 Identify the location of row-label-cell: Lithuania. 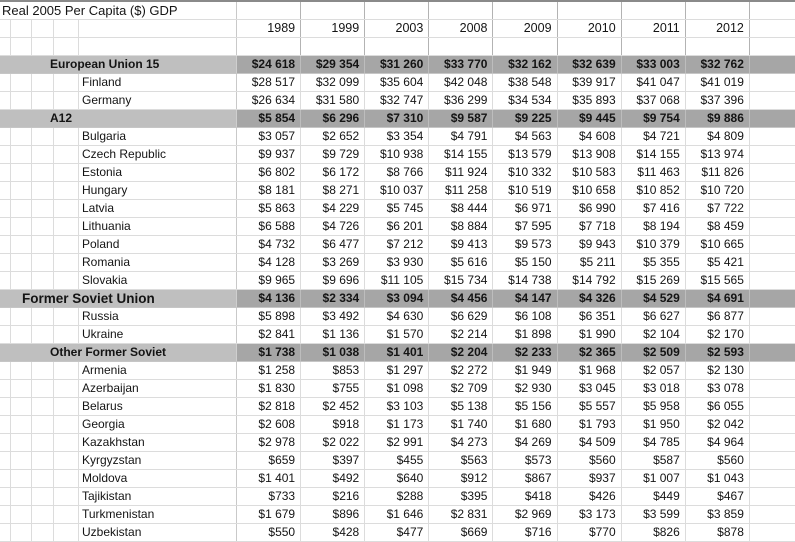
(118, 226).